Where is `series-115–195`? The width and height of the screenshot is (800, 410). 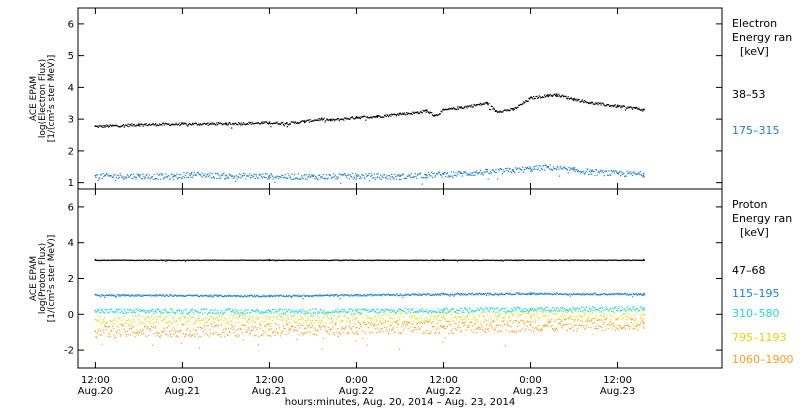
series-115–195 is located at coordinates (369, 296).